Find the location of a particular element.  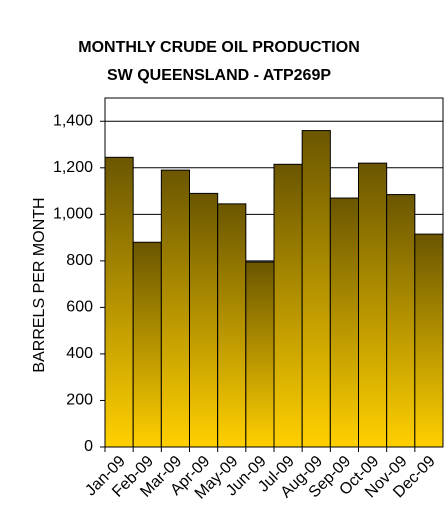

y-tick-label: 1,000 is located at coordinates (73, 214).